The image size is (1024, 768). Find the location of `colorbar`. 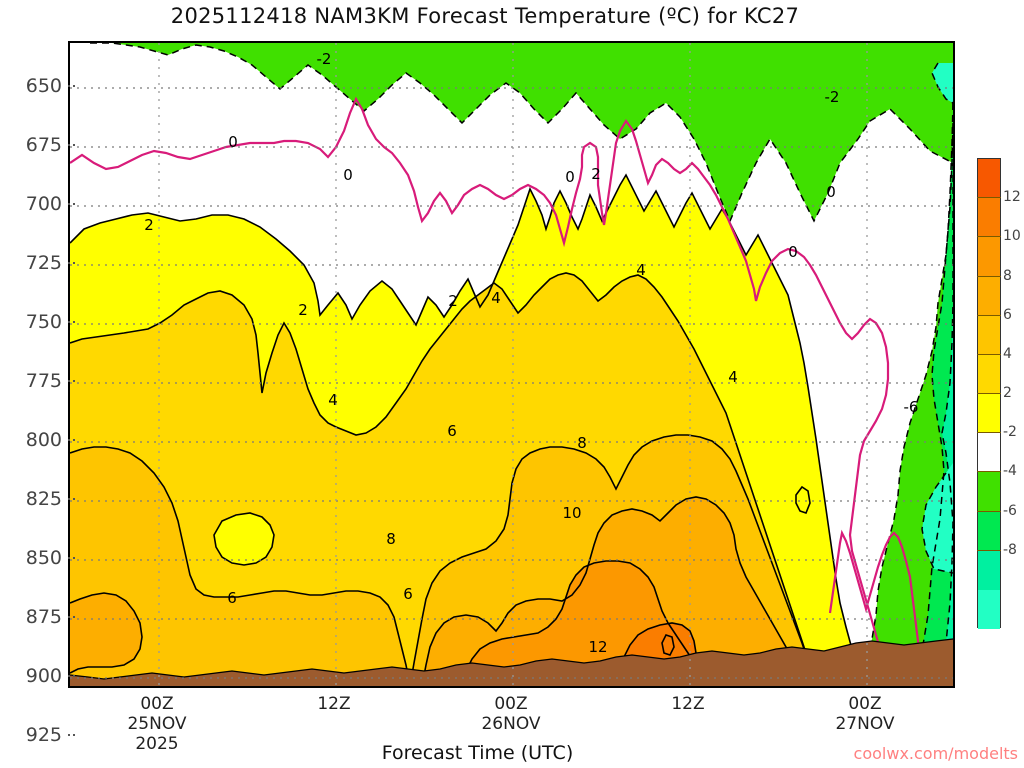

colorbar is located at coordinates (989, 393).